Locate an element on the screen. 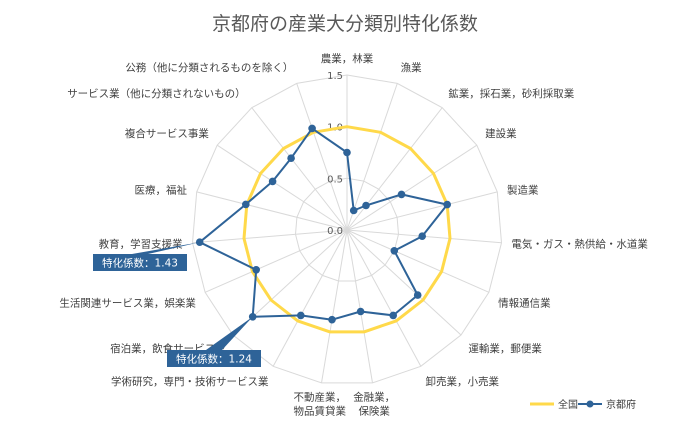  category-label: 製造業 is located at coordinates (523, 190).